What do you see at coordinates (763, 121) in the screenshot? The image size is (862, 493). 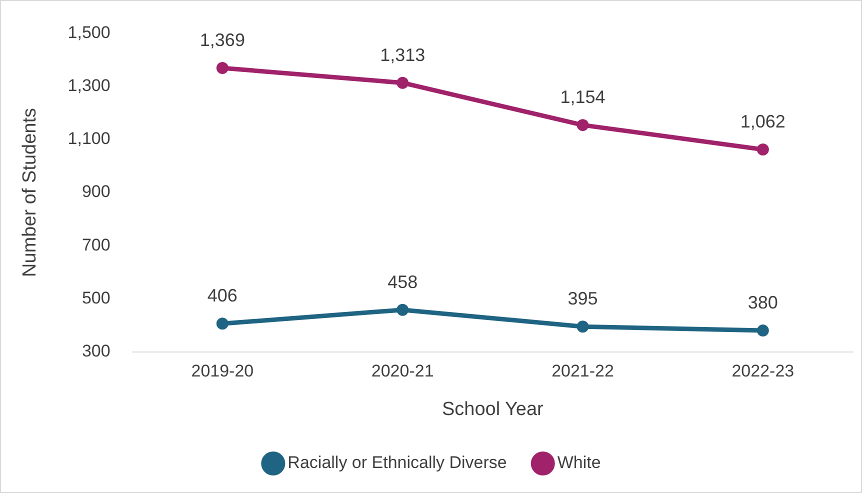 I see `data-label: 1,062` at bounding box center [763, 121].